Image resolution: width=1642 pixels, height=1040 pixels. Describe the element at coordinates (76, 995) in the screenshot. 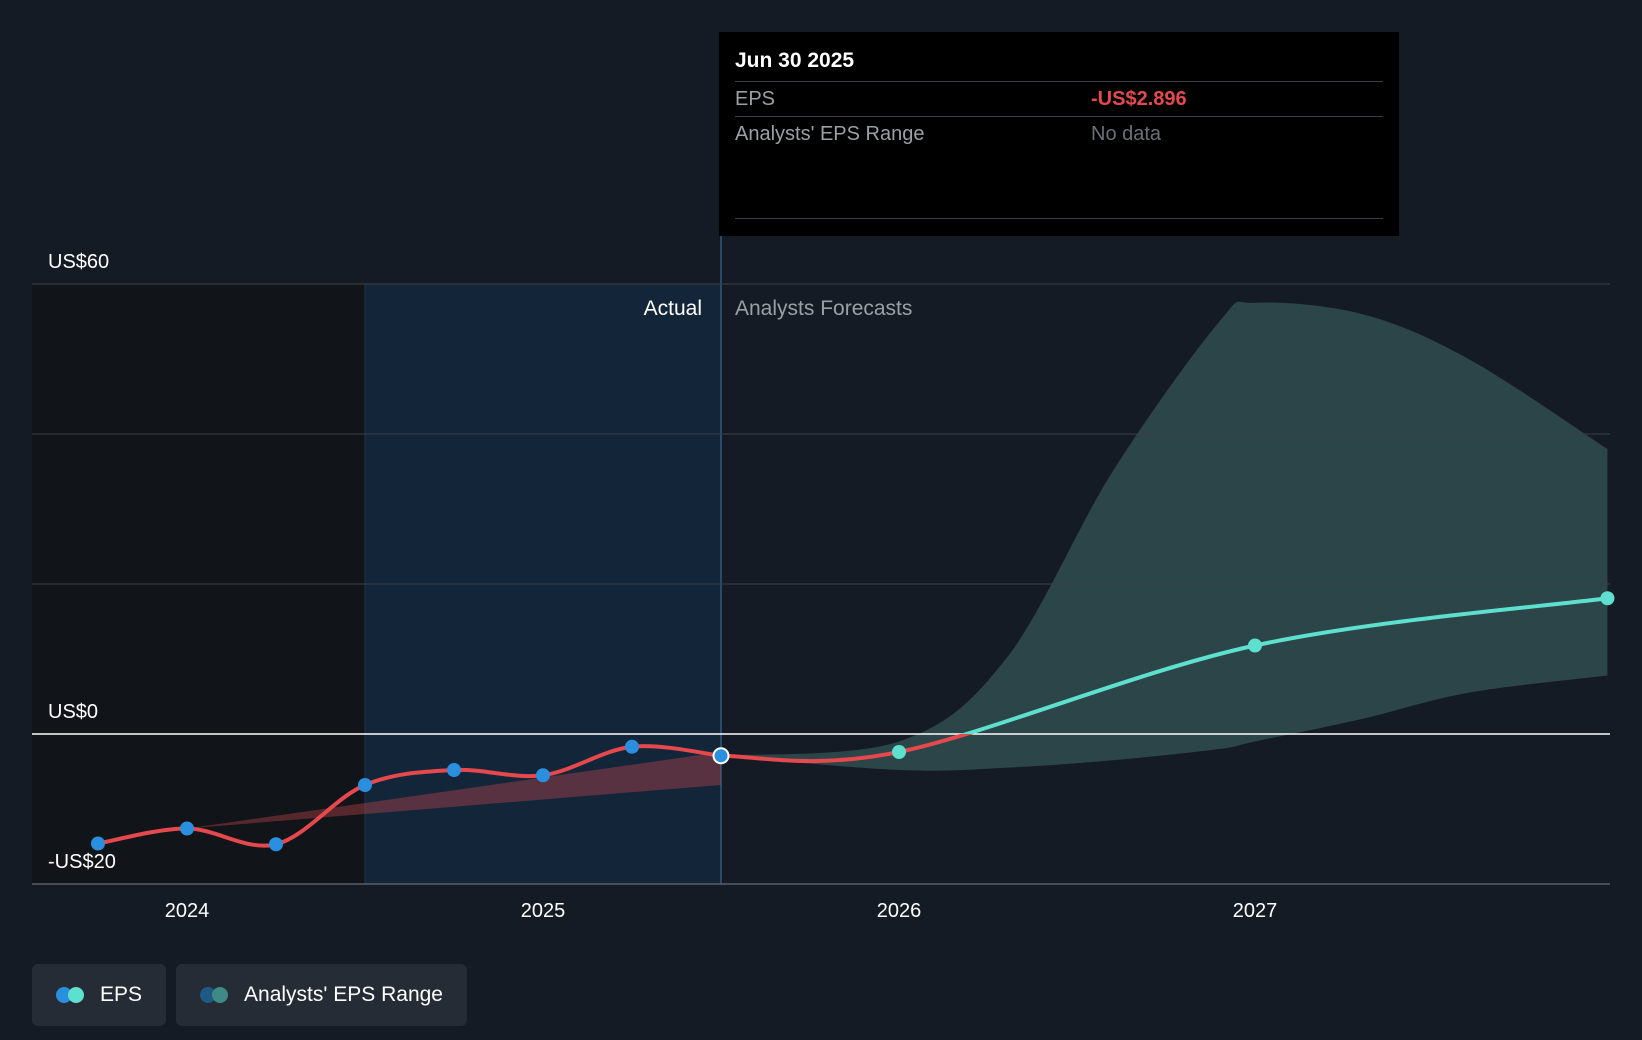

I see `eps-forecast-dot-icon` at that location.